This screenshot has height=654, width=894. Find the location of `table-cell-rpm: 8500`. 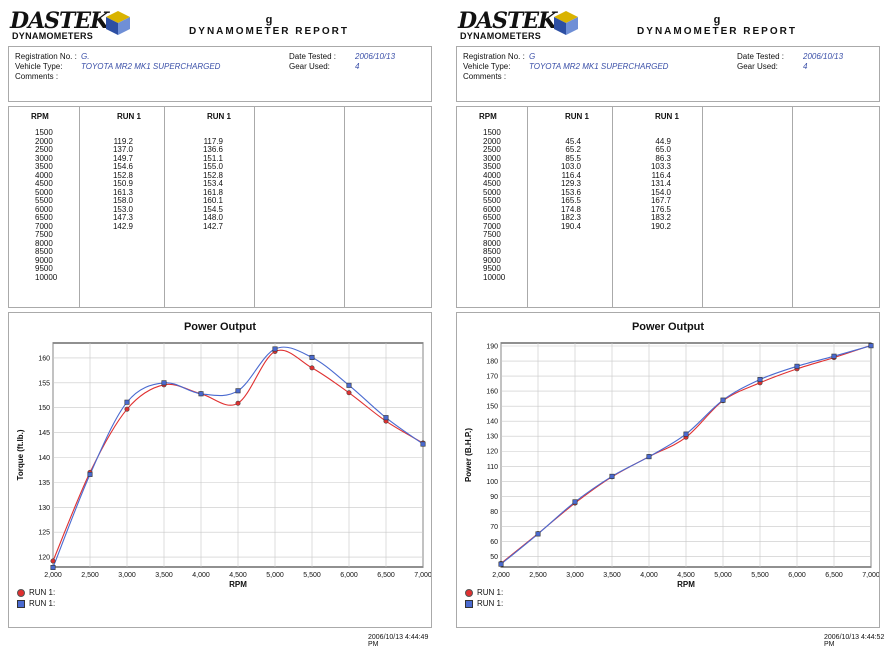

table-cell-rpm: 8500 is located at coordinates (492, 251).